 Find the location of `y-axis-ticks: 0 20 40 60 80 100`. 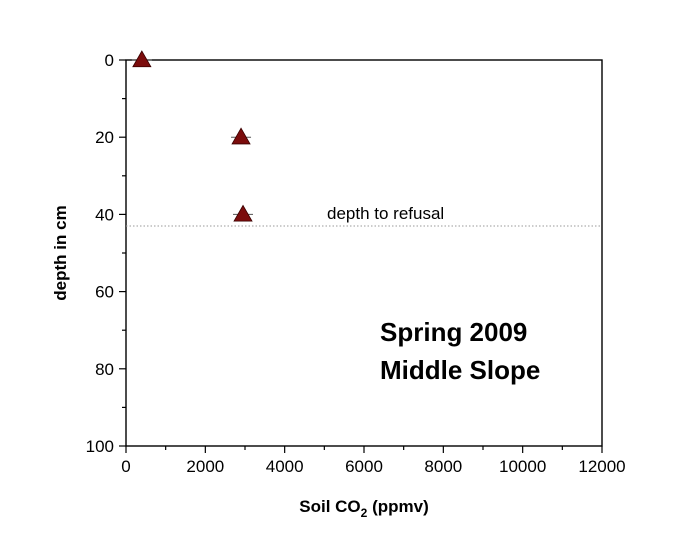

y-axis-ticks: 0 20 40 60 80 100 is located at coordinates (106, 253).